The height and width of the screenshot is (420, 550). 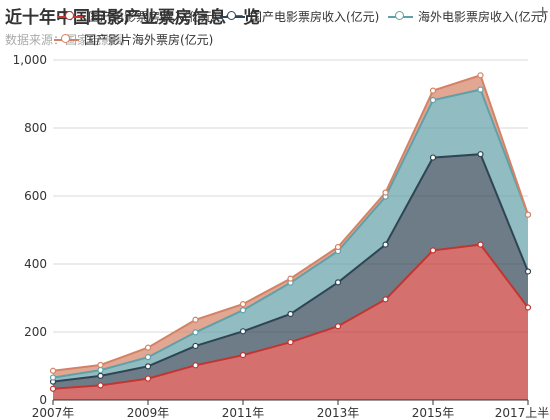 What do you see at coordinates (35, 264) in the screenshot?
I see `y-tick-label: 400` at bounding box center [35, 264].